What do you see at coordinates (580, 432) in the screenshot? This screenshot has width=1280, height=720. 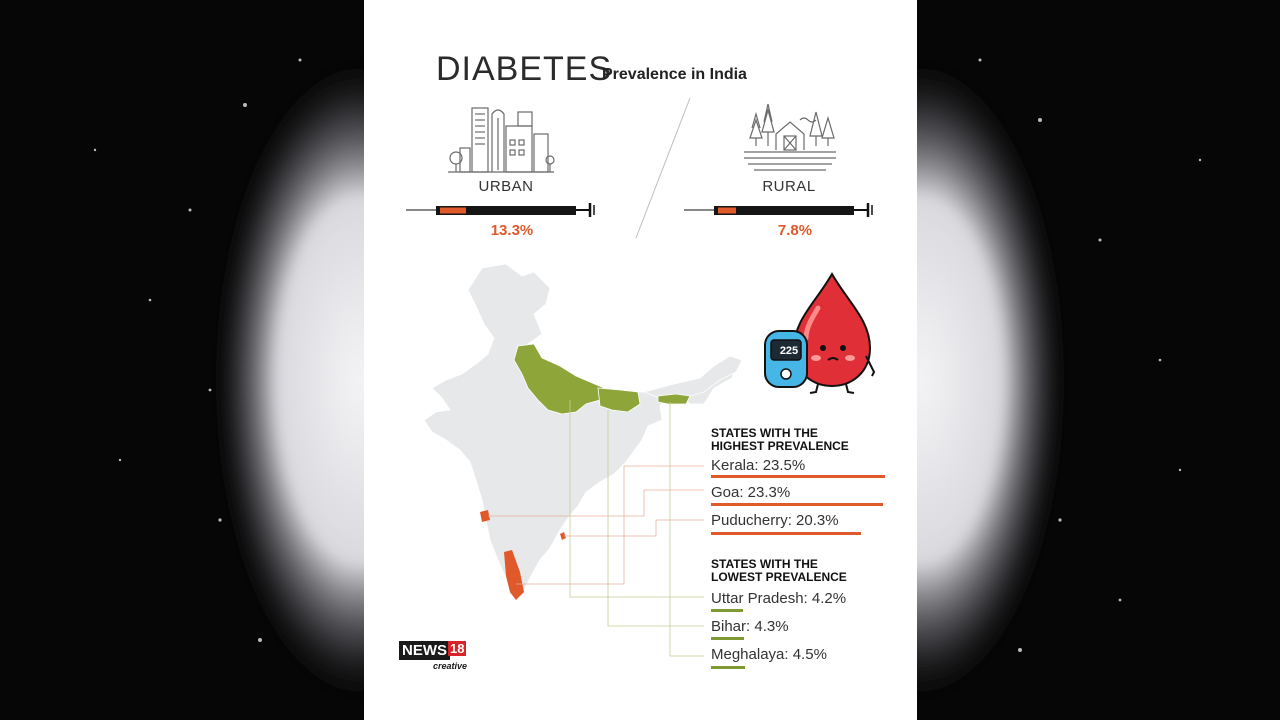 I see `india-outline` at bounding box center [580, 432].